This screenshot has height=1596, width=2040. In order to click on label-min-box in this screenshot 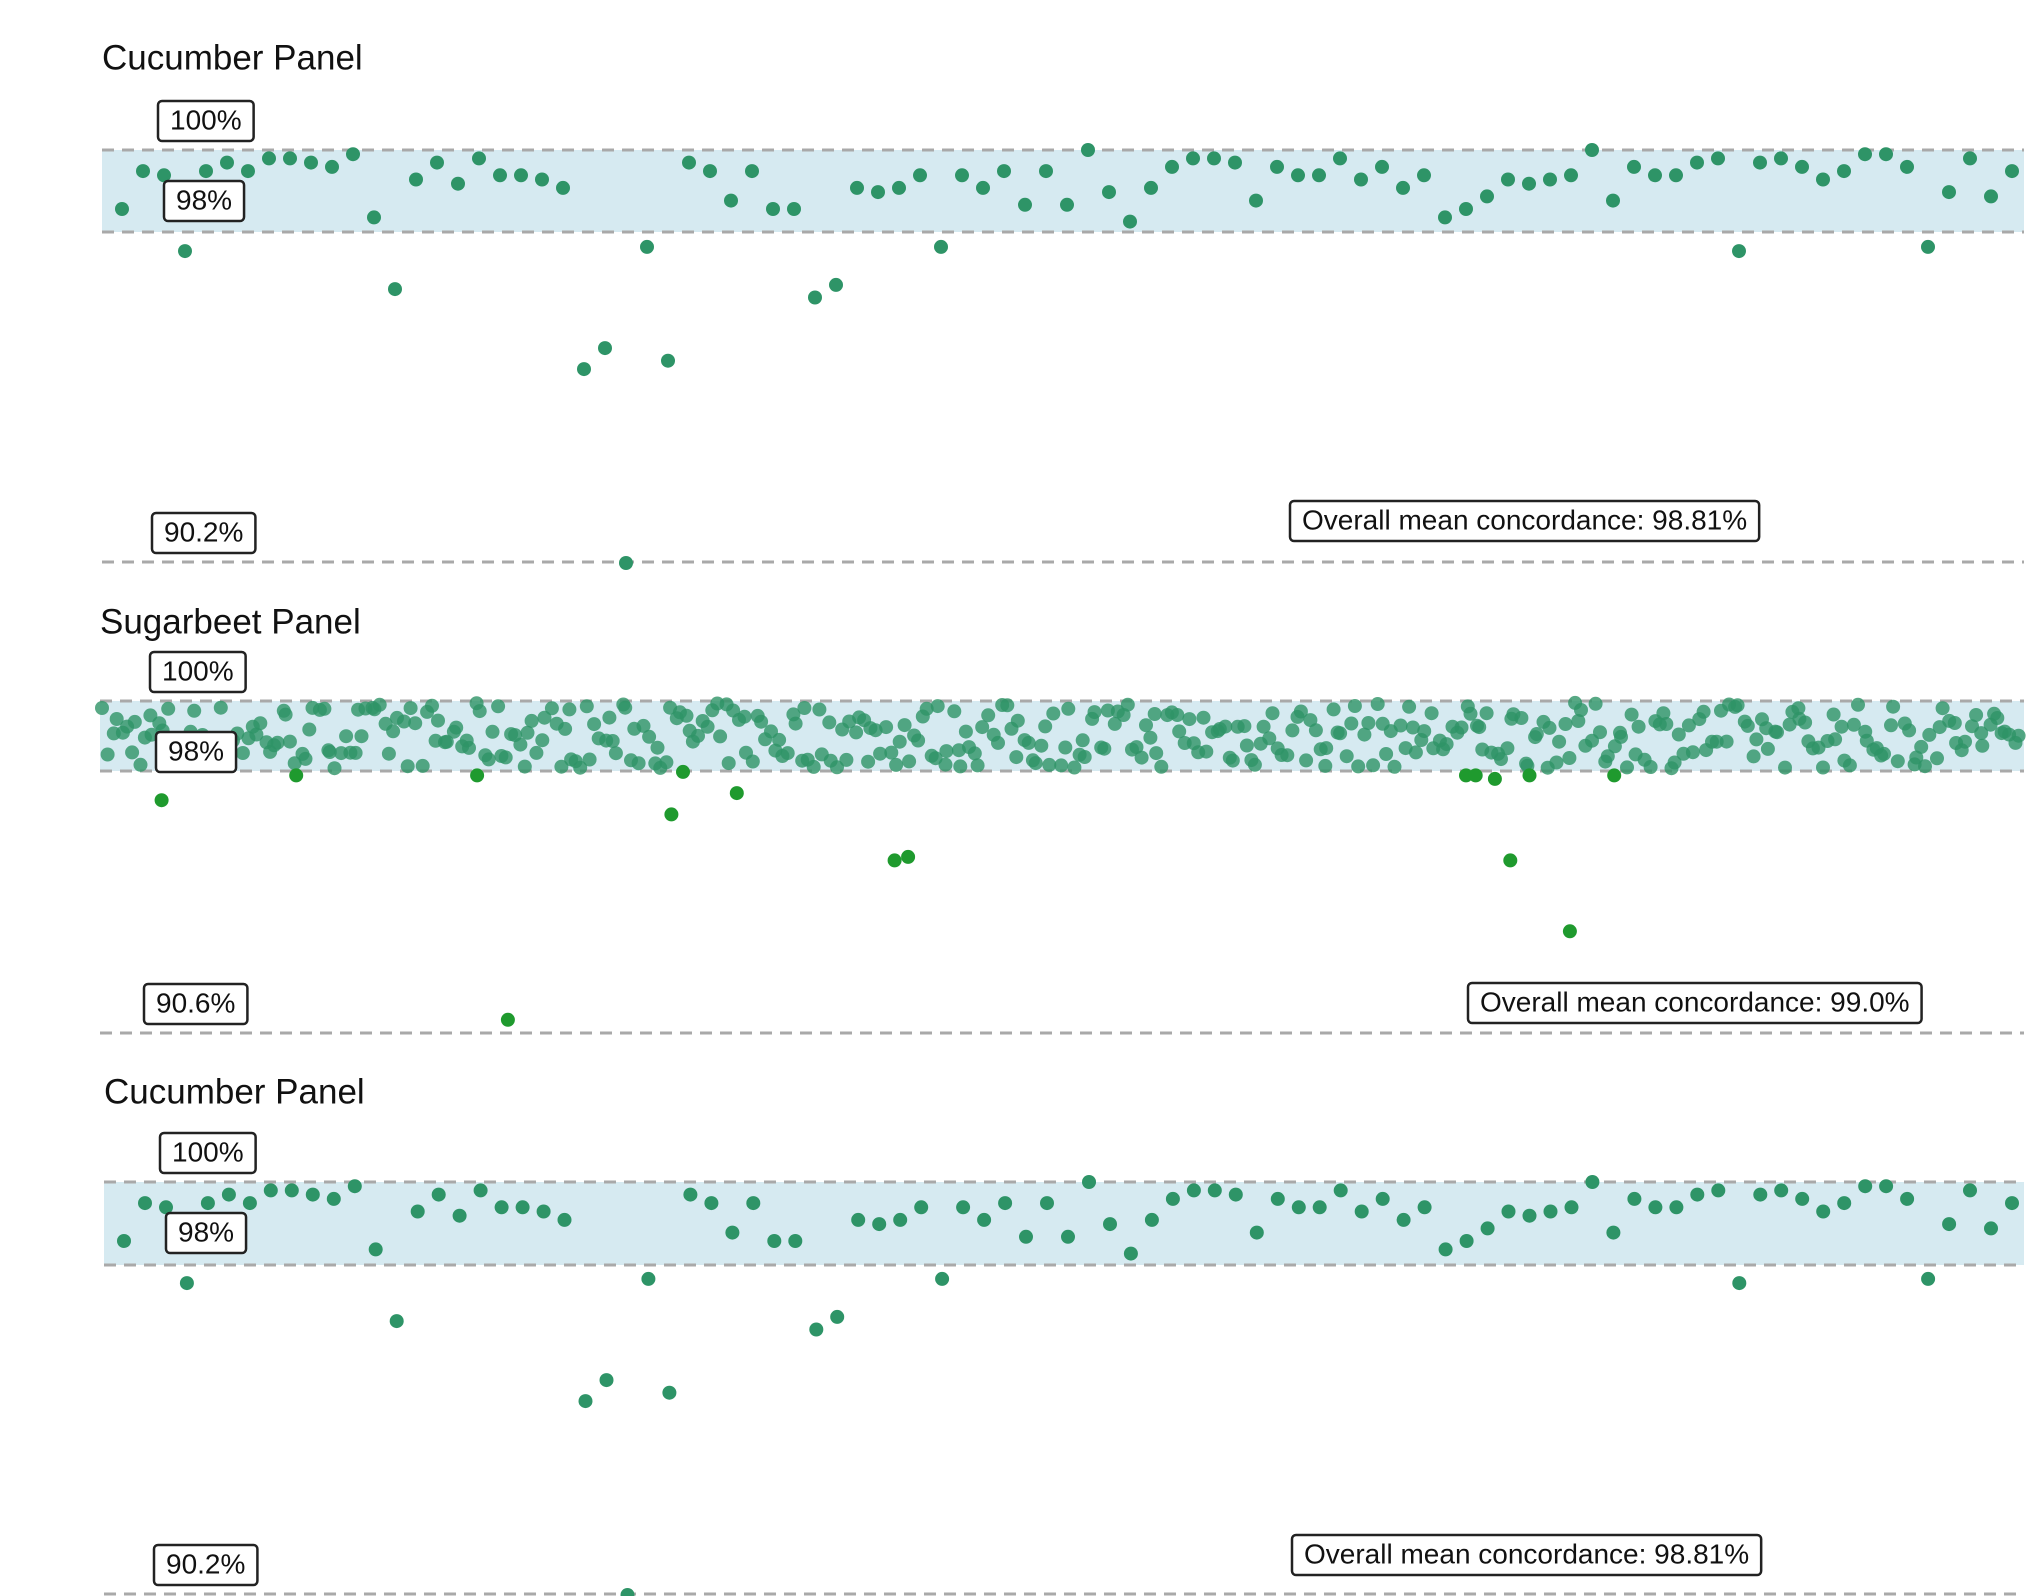, I will do `click(205, 1565)`.